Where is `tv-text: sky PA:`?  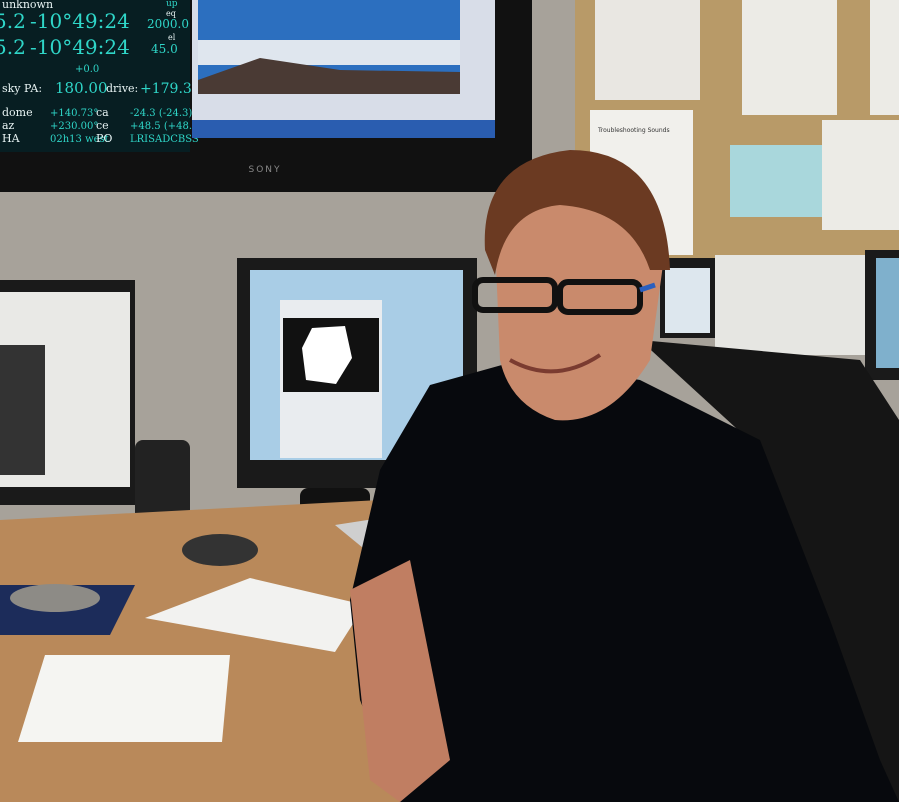 tv-text: sky PA: is located at coordinates (22, 88).